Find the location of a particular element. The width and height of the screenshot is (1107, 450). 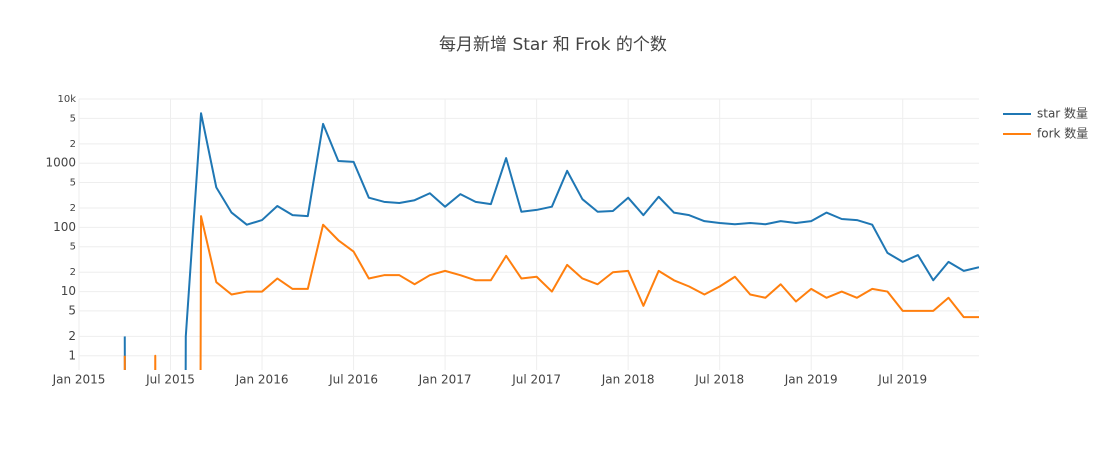

x-tick-label: Jan 2017 is located at coordinates (445, 380).